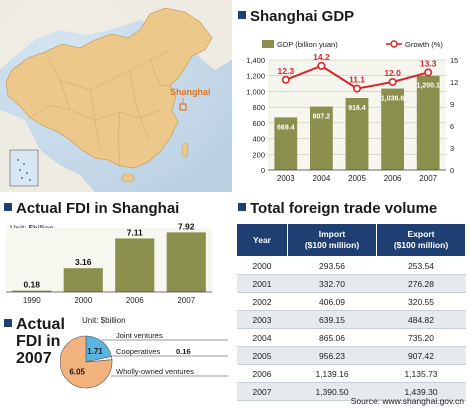 The width and height of the screenshot is (470, 412). What do you see at coordinates (332, 355) in the screenshot?
I see `cell-import: 956.23` at bounding box center [332, 355].